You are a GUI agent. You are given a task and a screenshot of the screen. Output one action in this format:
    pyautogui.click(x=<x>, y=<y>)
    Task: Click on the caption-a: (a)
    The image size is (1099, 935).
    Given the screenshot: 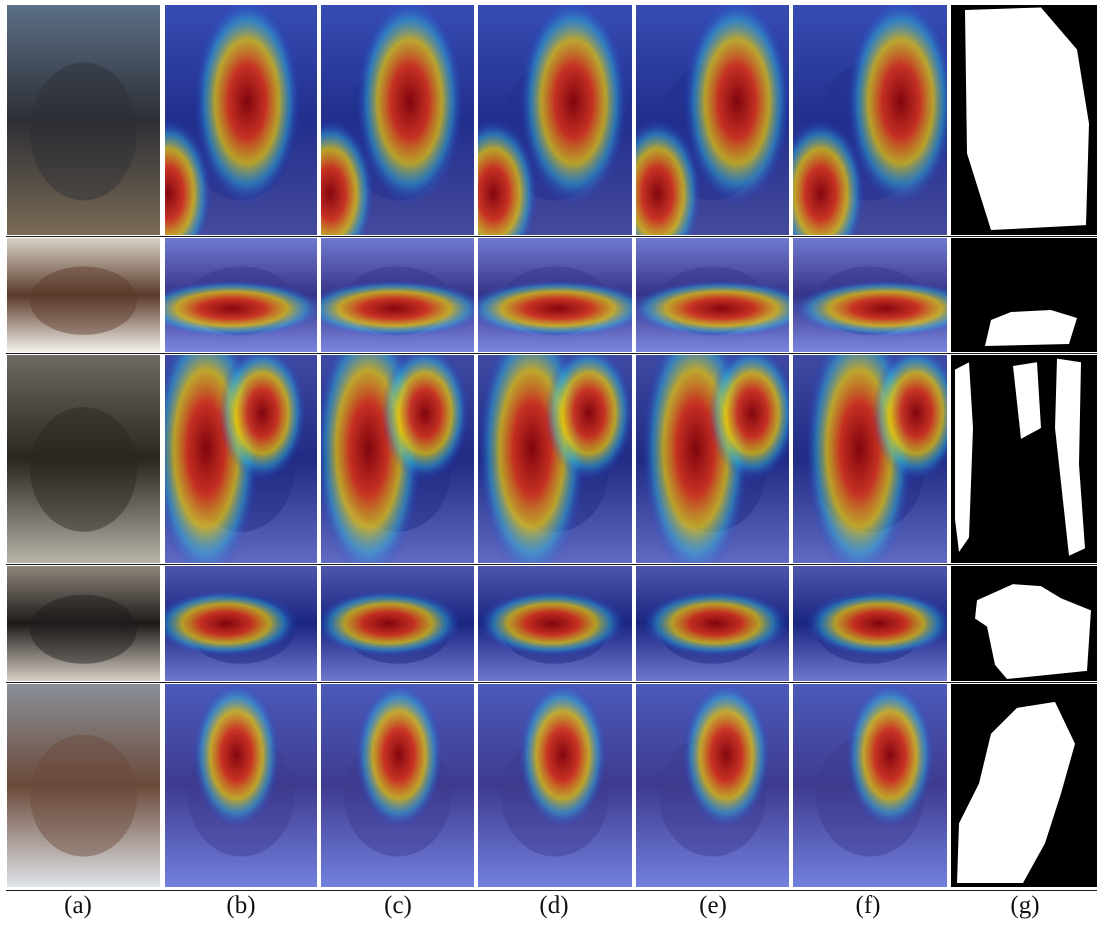 What is the action you would take?
    pyautogui.click(x=78, y=905)
    